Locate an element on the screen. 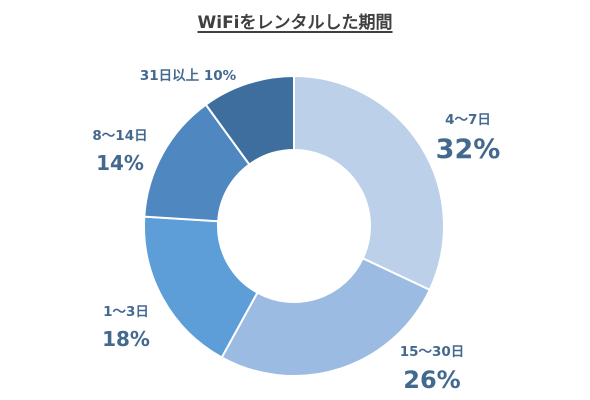  label-name-s1_3: 1～3日 is located at coordinates (126, 312).